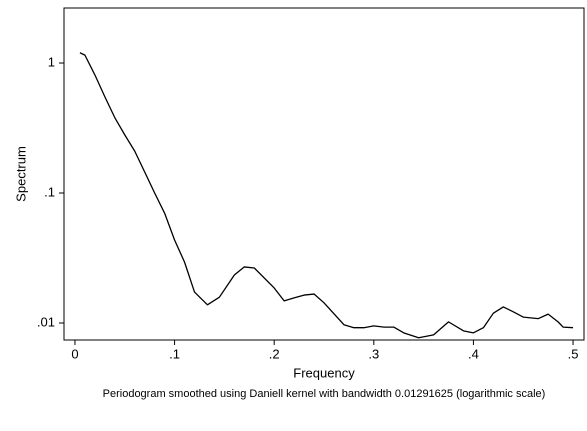 The width and height of the screenshot is (587, 431). I want to click on y-tick-label: 1, so click(51, 61).